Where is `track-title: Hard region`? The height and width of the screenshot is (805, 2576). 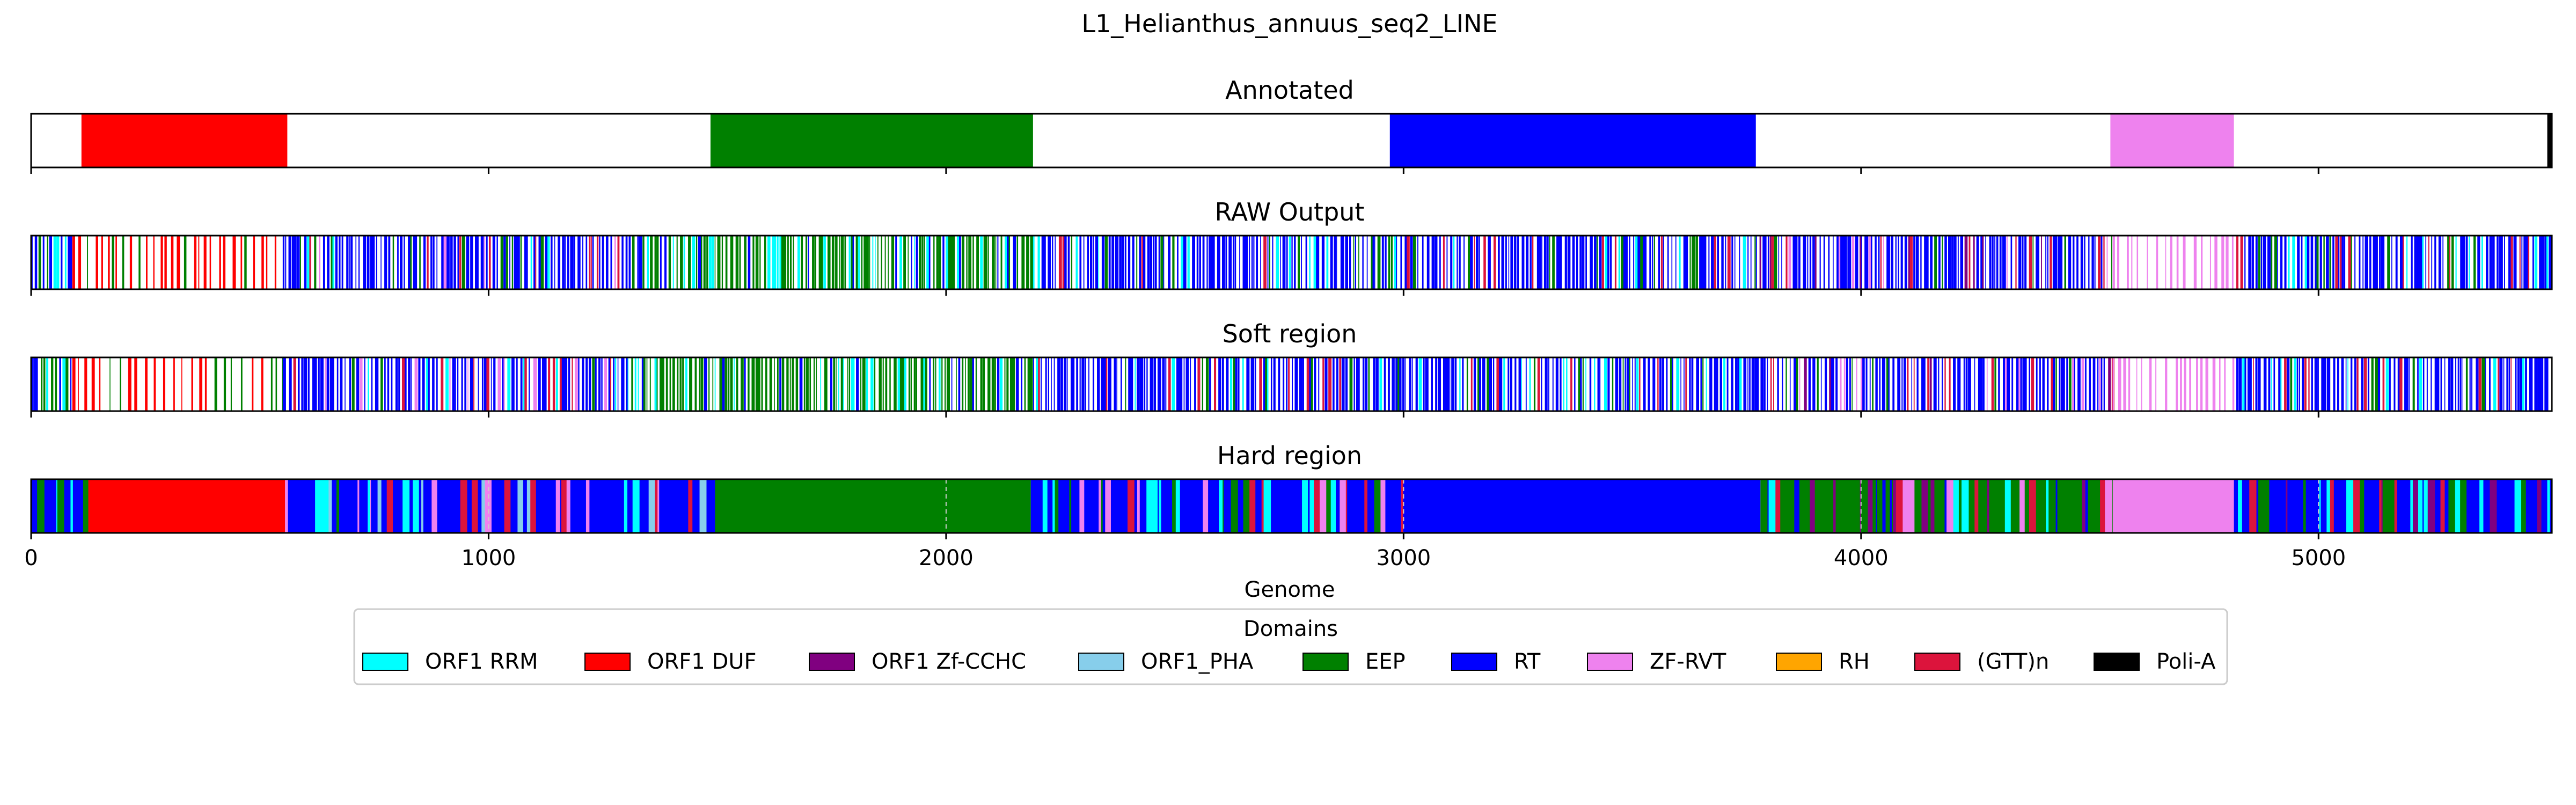
track-title: Hard region is located at coordinates (1289, 455).